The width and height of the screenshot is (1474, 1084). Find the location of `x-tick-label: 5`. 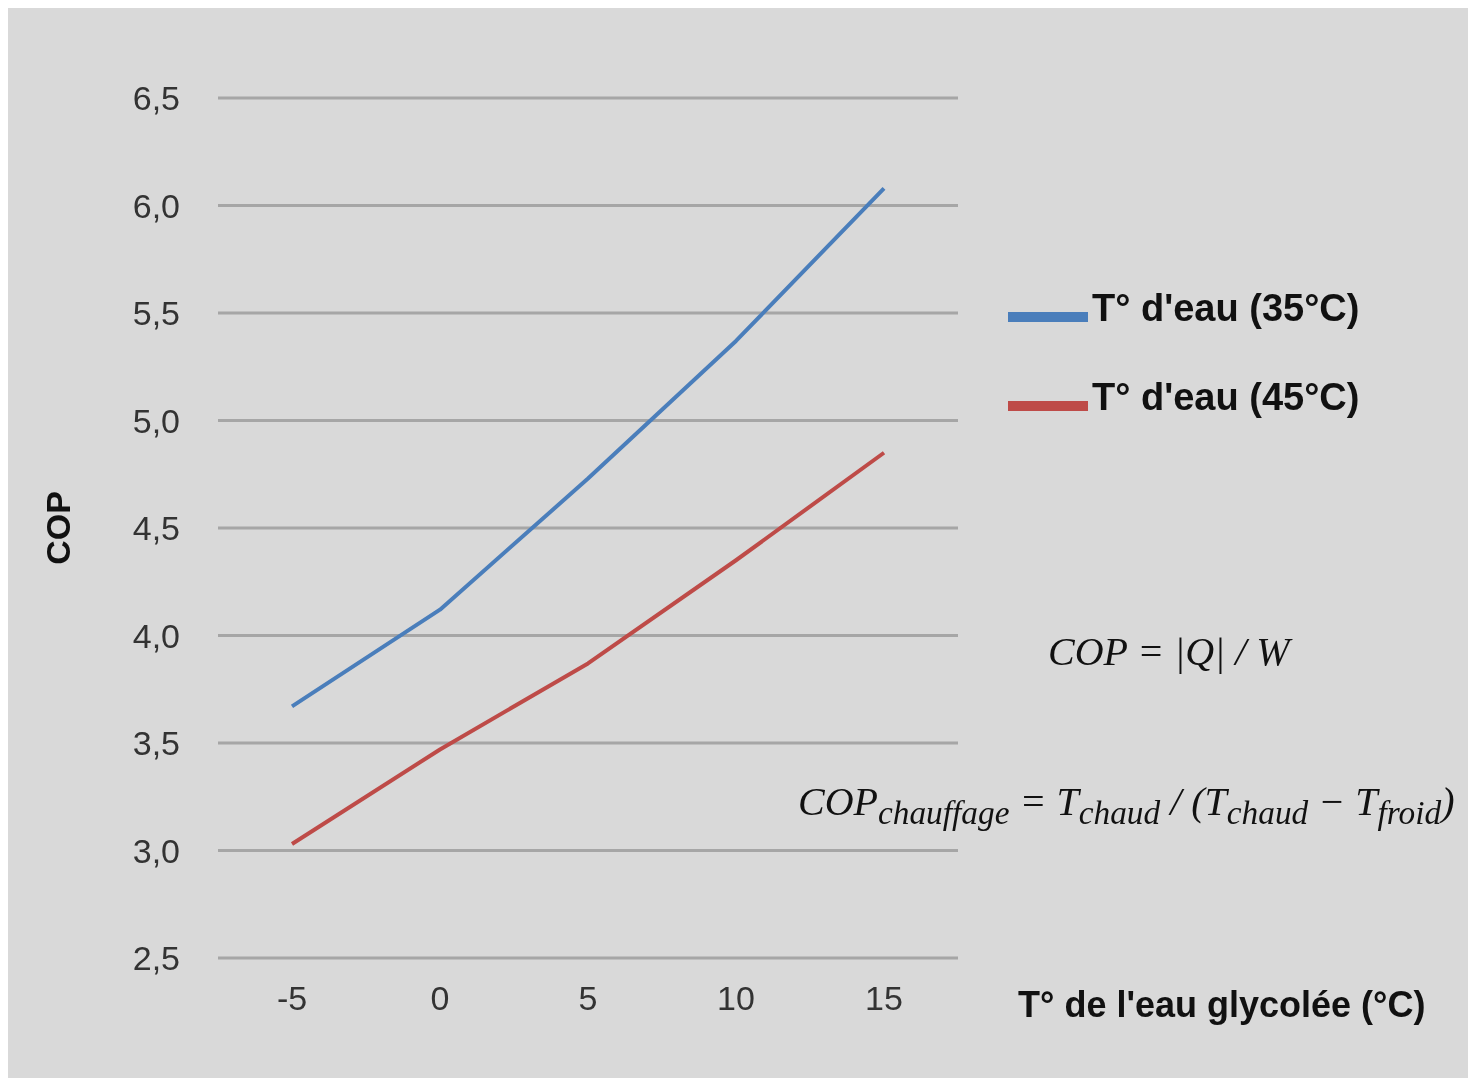

x-tick-label: 5 is located at coordinates (588, 998).